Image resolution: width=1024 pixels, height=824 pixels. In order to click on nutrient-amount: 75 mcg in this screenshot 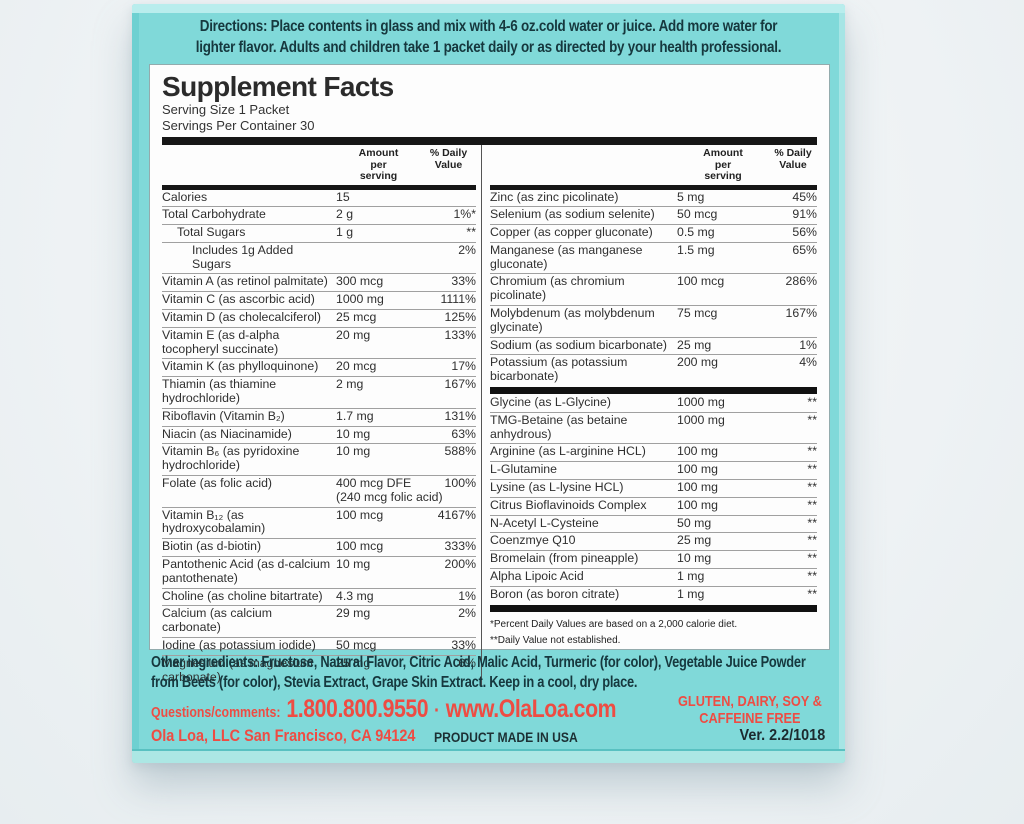, I will do `click(697, 313)`.